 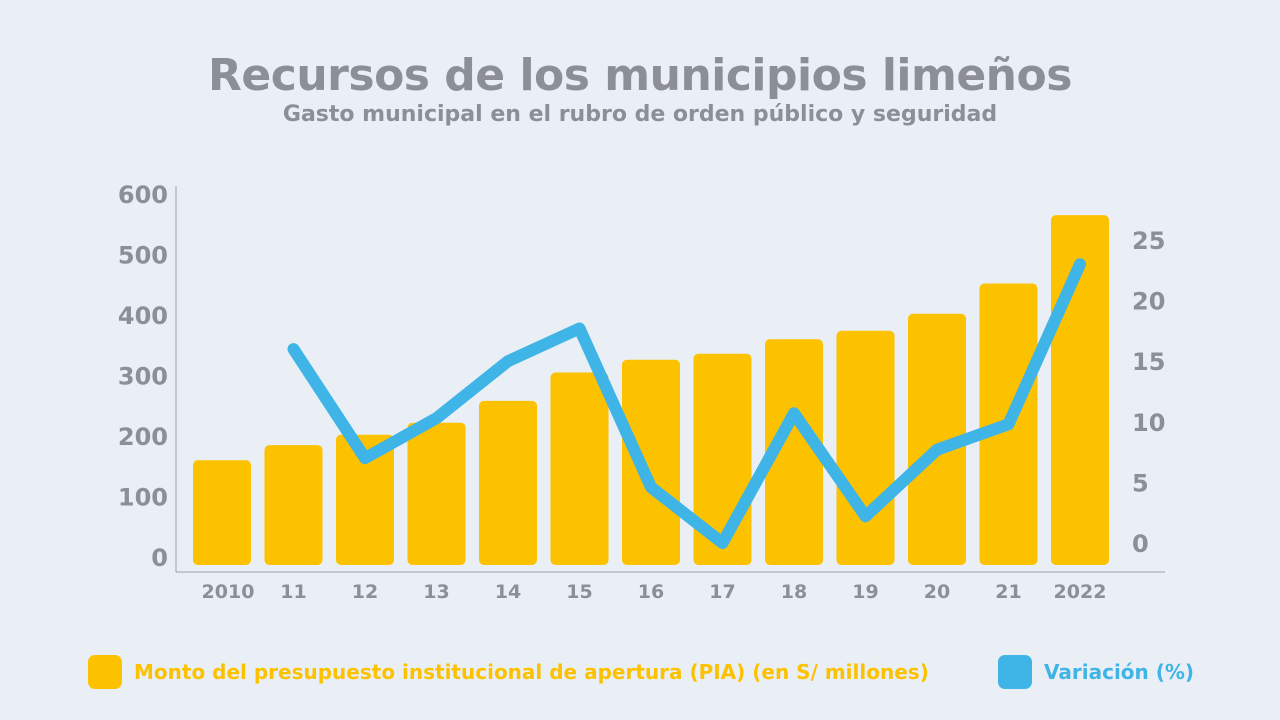 What do you see at coordinates (143, 256) in the screenshot?
I see `y-left-tick-label-500: 500` at bounding box center [143, 256].